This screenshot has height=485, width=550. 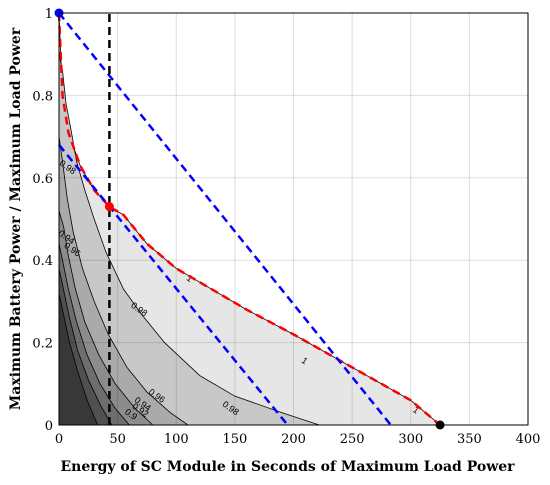 What do you see at coordinates (416, 410) in the screenshot?
I see `contour-label-11: 1` at bounding box center [416, 410].